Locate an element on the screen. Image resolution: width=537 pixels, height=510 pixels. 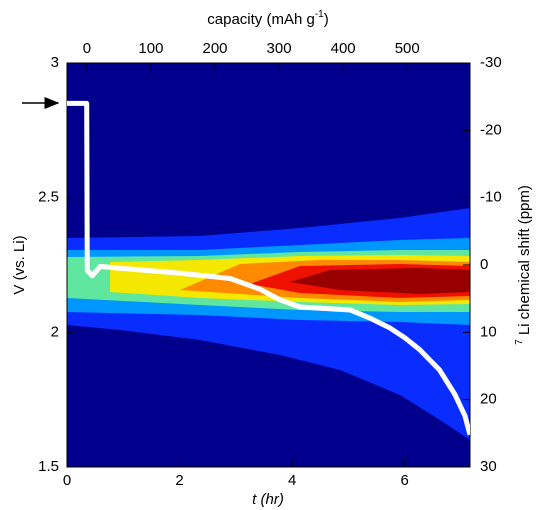
x-tick-label: 0 is located at coordinates (67, 480).